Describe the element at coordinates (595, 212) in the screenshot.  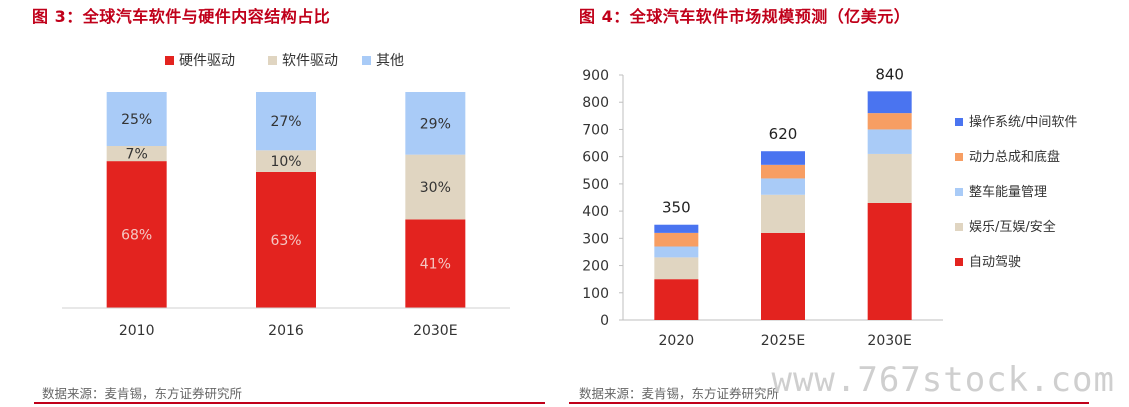
I see `y-tick-label-4: 400` at that location.